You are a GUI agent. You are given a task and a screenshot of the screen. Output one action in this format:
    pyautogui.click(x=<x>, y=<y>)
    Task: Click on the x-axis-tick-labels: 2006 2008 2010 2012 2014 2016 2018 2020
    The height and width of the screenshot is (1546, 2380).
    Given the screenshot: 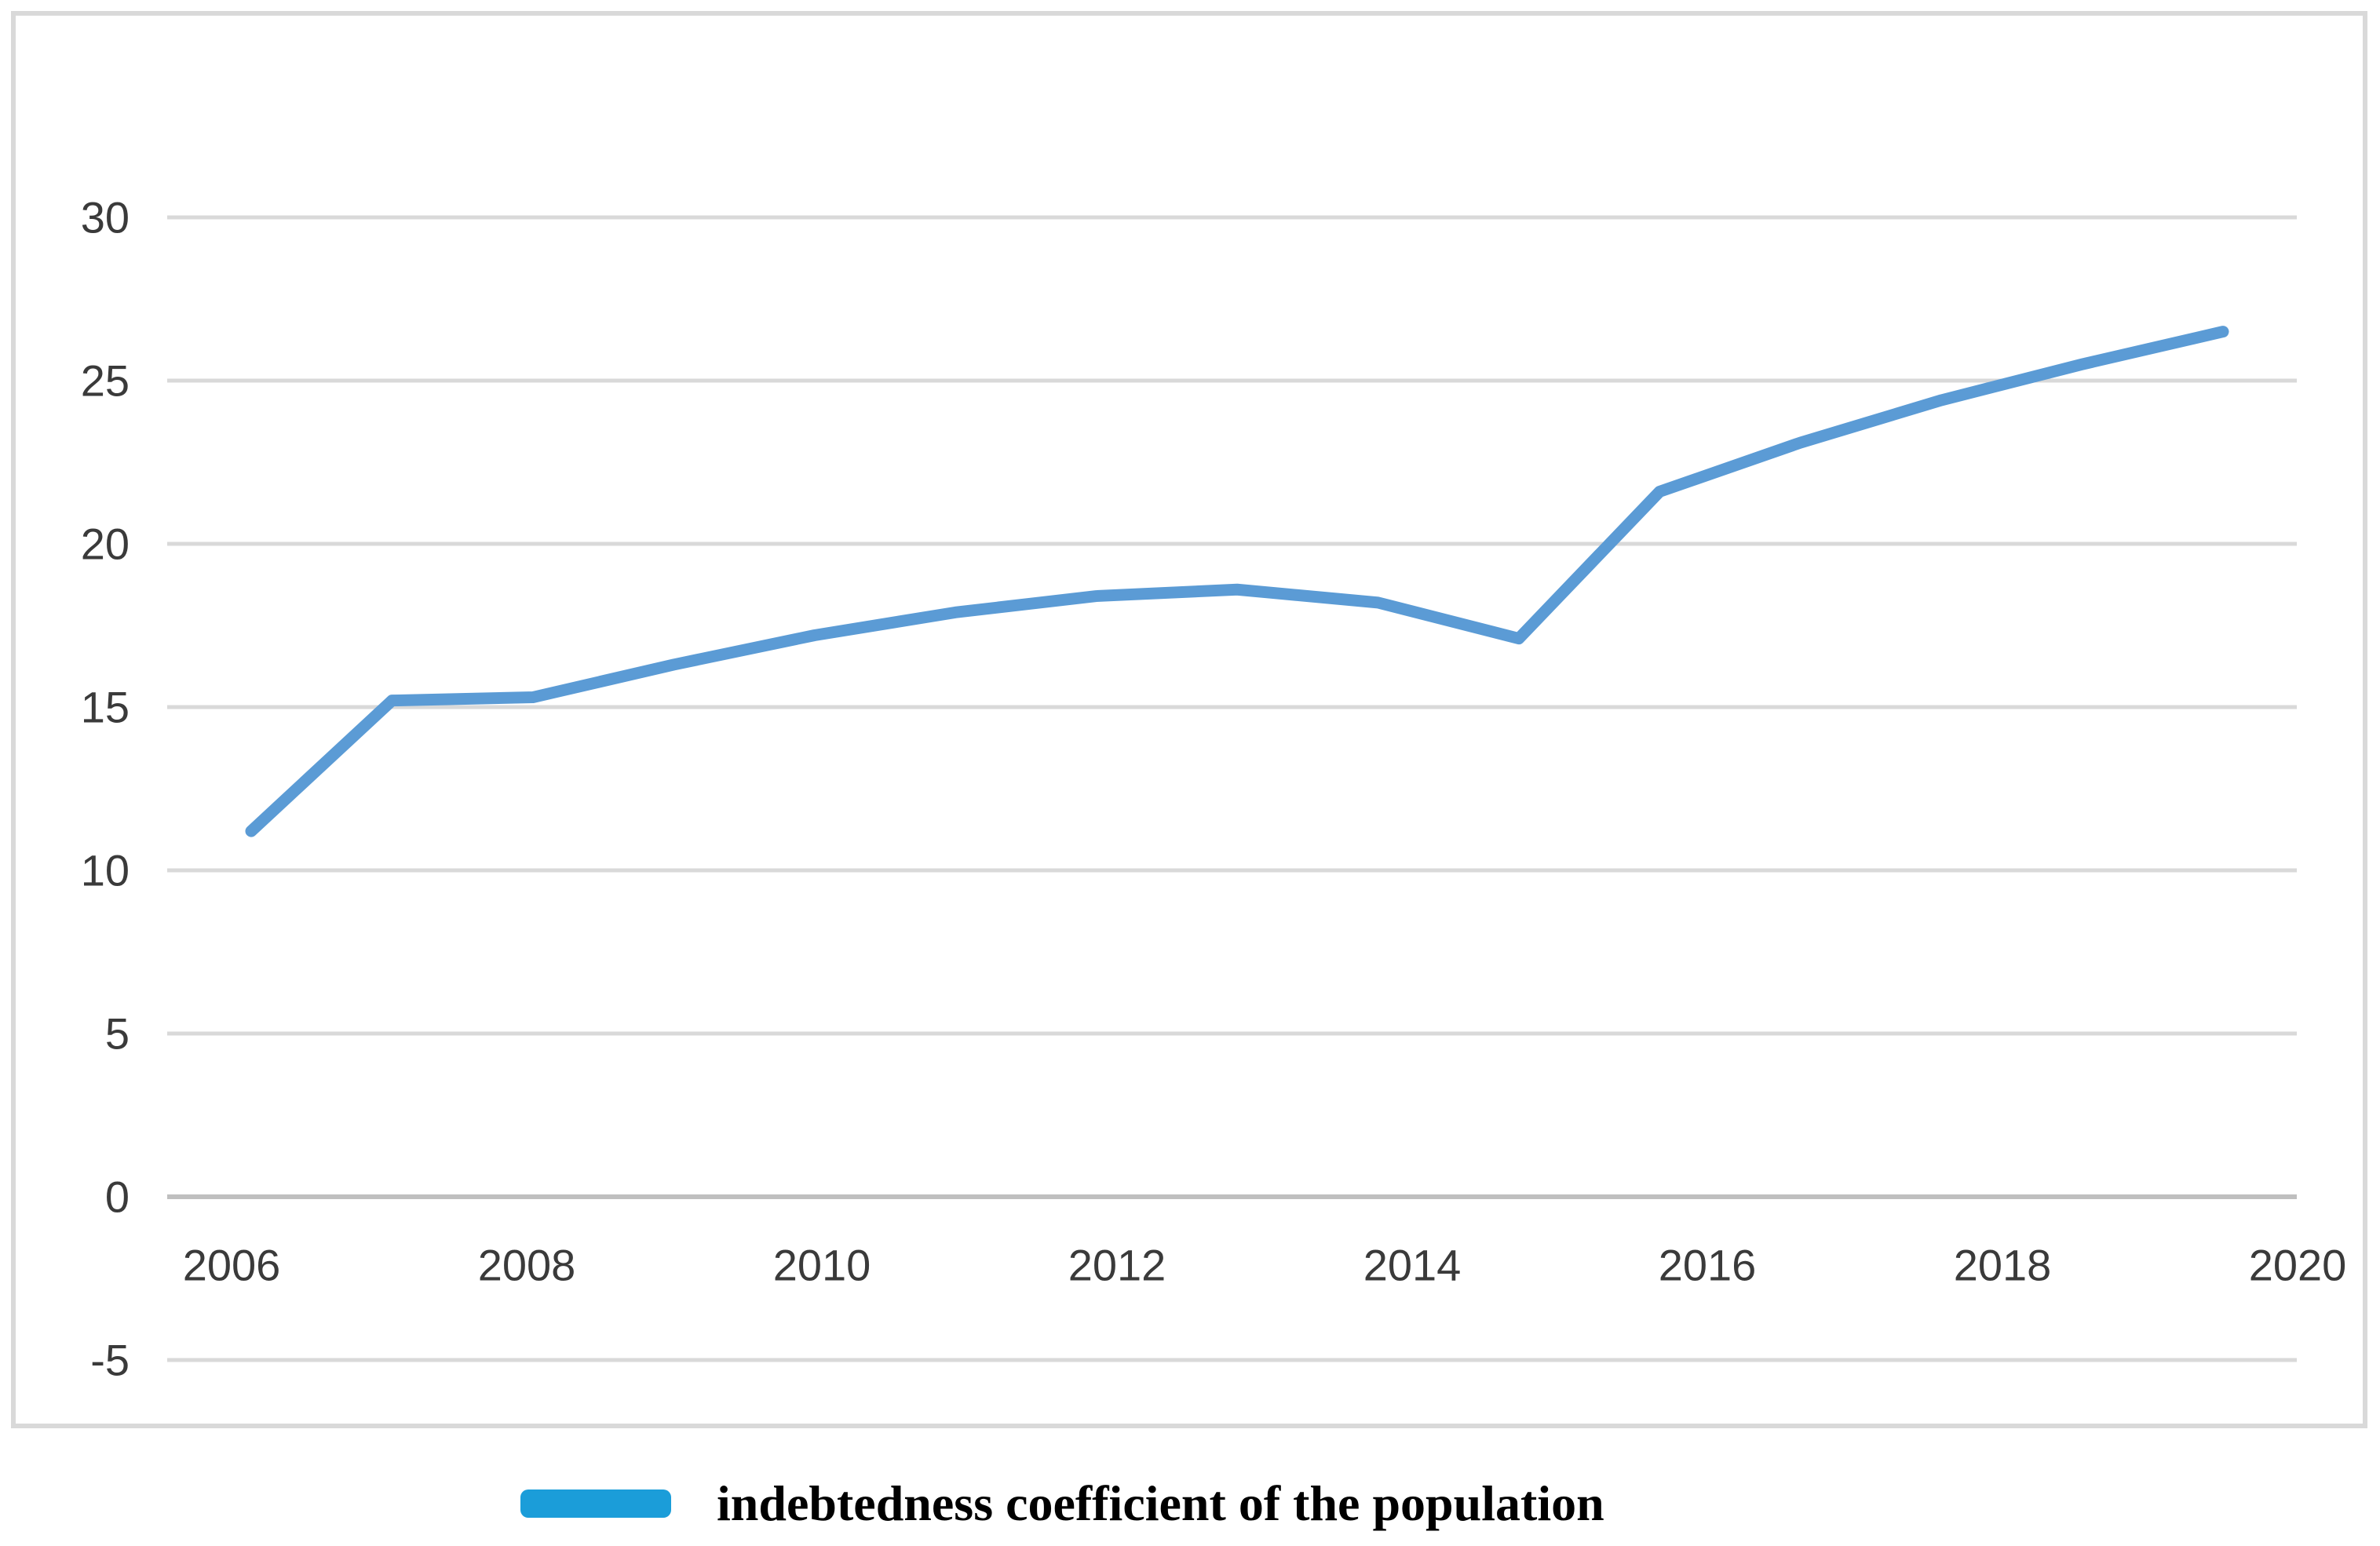 What is the action you would take?
    pyautogui.click(x=1265, y=1265)
    